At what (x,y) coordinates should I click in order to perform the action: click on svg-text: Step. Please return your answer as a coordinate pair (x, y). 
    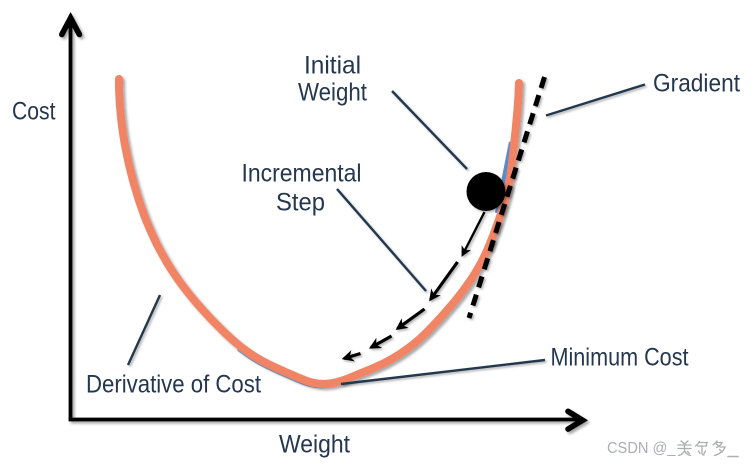
    Looking at the image, I should click on (300, 202).